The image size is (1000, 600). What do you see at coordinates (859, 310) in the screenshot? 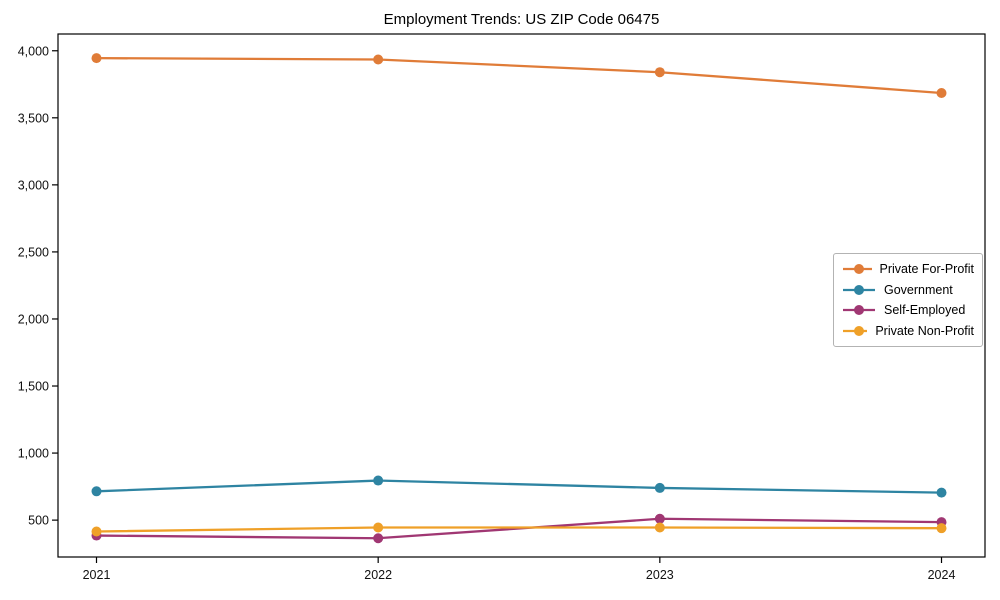
I see `legend-marker-self-employed` at bounding box center [859, 310].